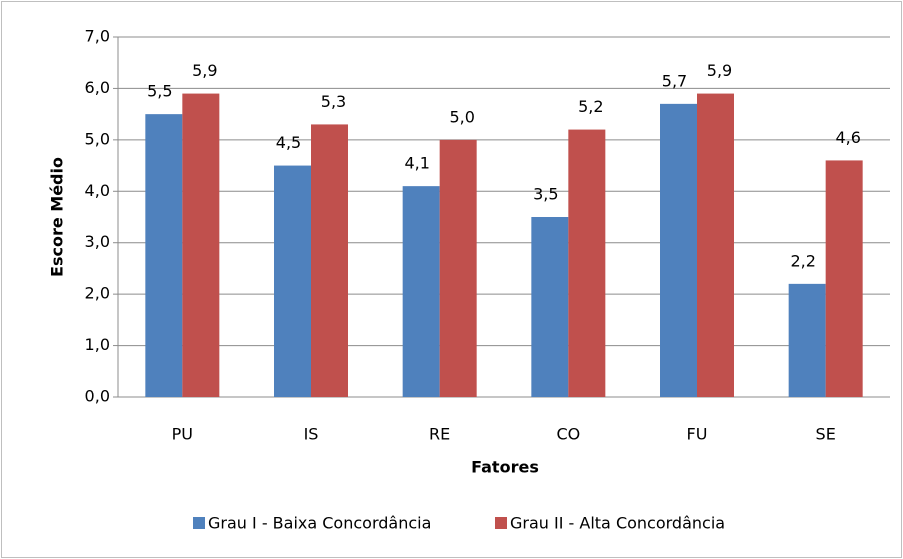 Image resolution: width=903 pixels, height=559 pixels. Describe the element at coordinates (159, 91) in the screenshot. I see `value-label: 5,5` at that location.